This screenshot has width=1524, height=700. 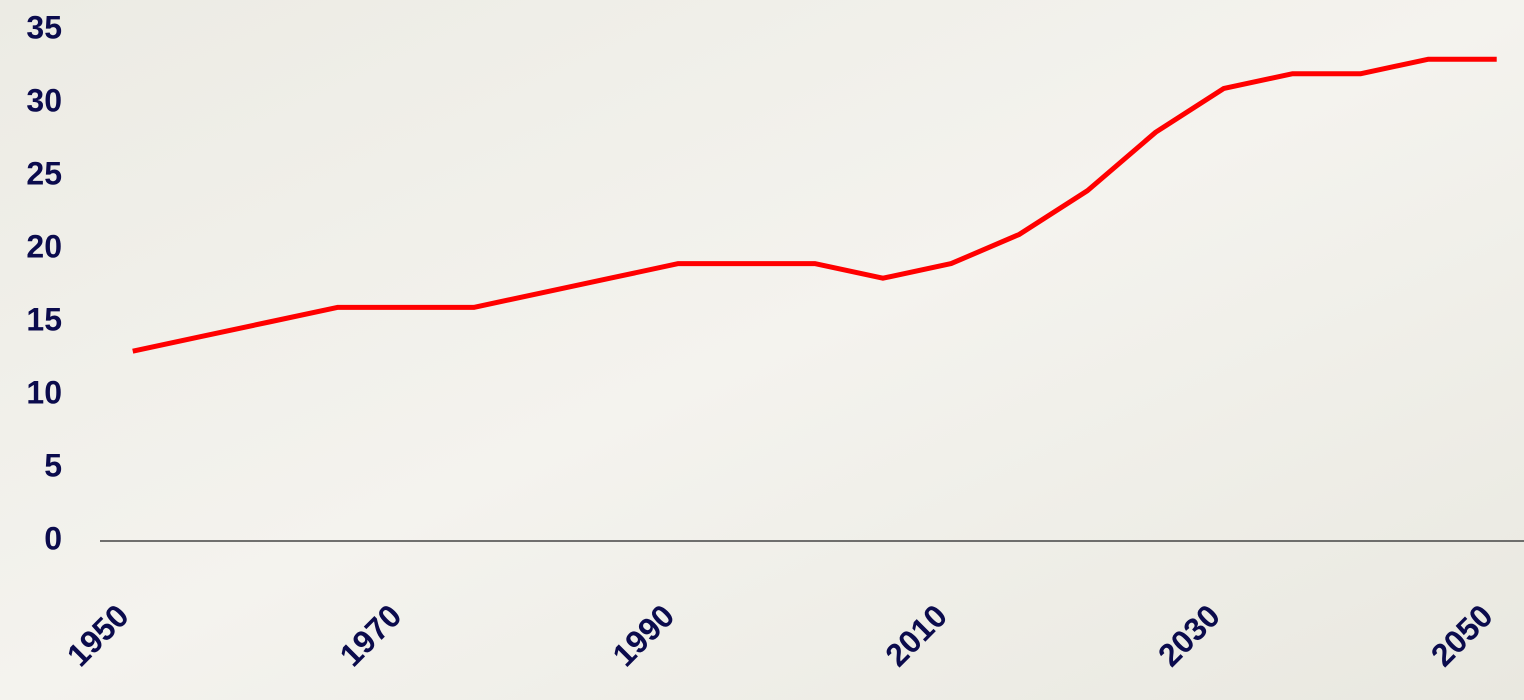 What do you see at coordinates (53, 538) in the screenshot?
I see `y-tick-label: 0` at bounding box center [53, 538].